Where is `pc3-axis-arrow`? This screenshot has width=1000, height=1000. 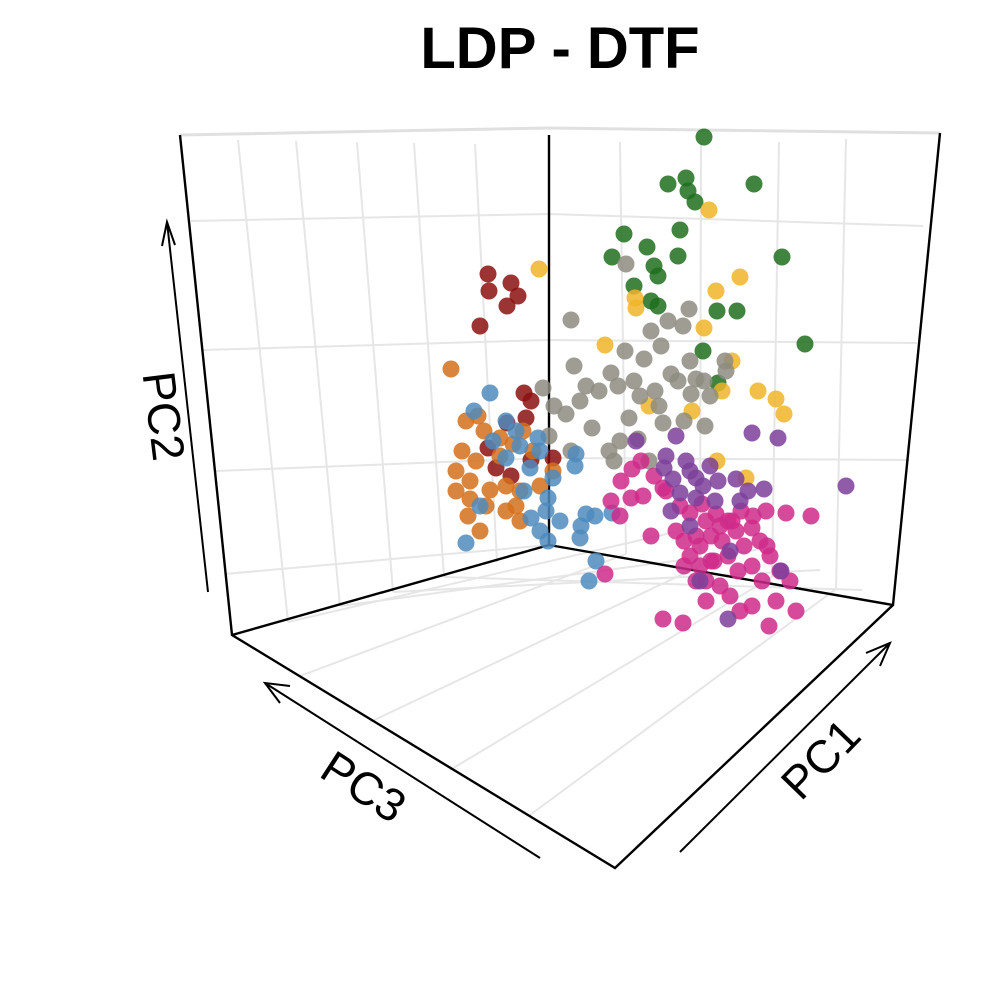
pc3-axis-arrow is located at coordinates (402, 770).